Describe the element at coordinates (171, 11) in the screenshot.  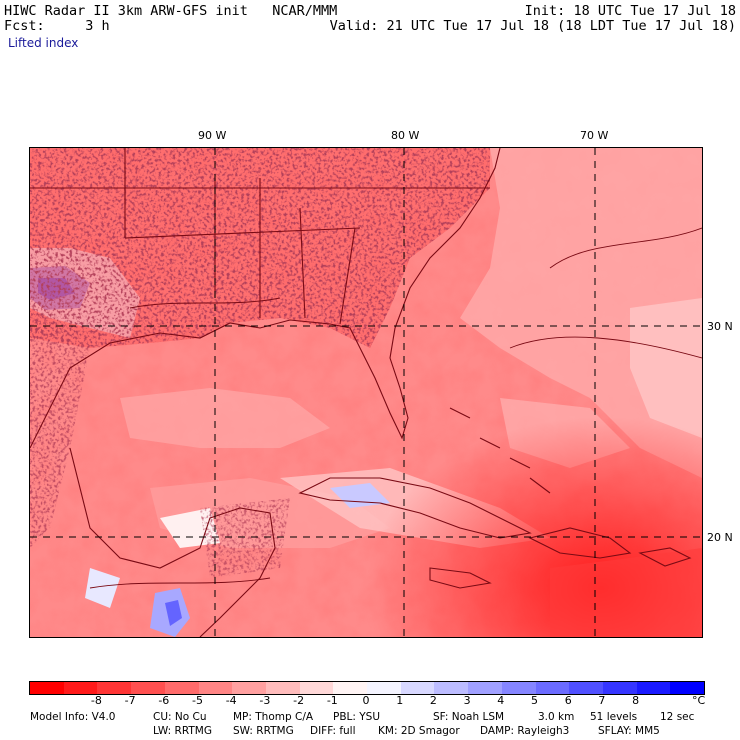
I see `model-title: HIWC Radar II 3km ARW-GFS init NCAR/MMM` at that location.